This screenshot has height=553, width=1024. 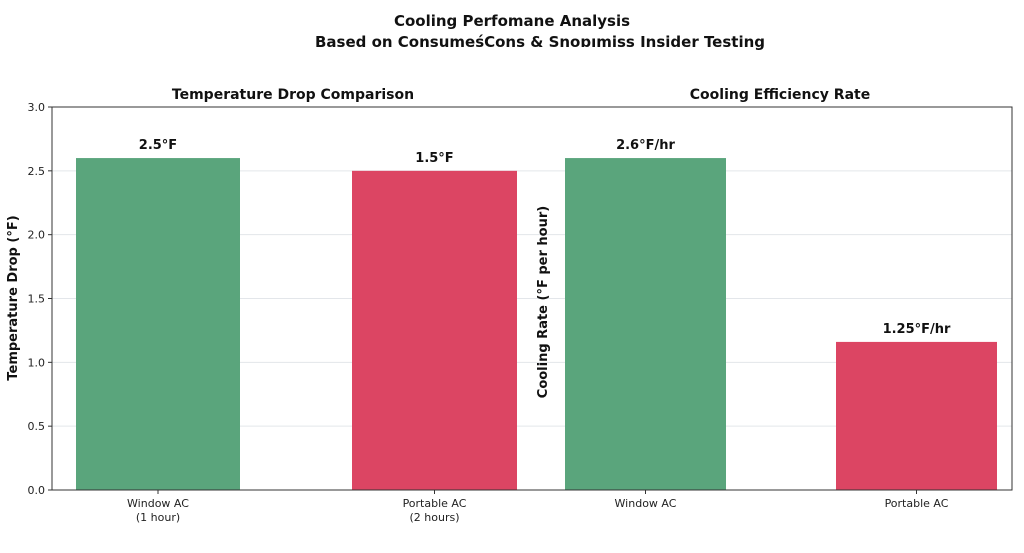 I want to click on x-category-line: (2 hours), so click(x=434, y=517).